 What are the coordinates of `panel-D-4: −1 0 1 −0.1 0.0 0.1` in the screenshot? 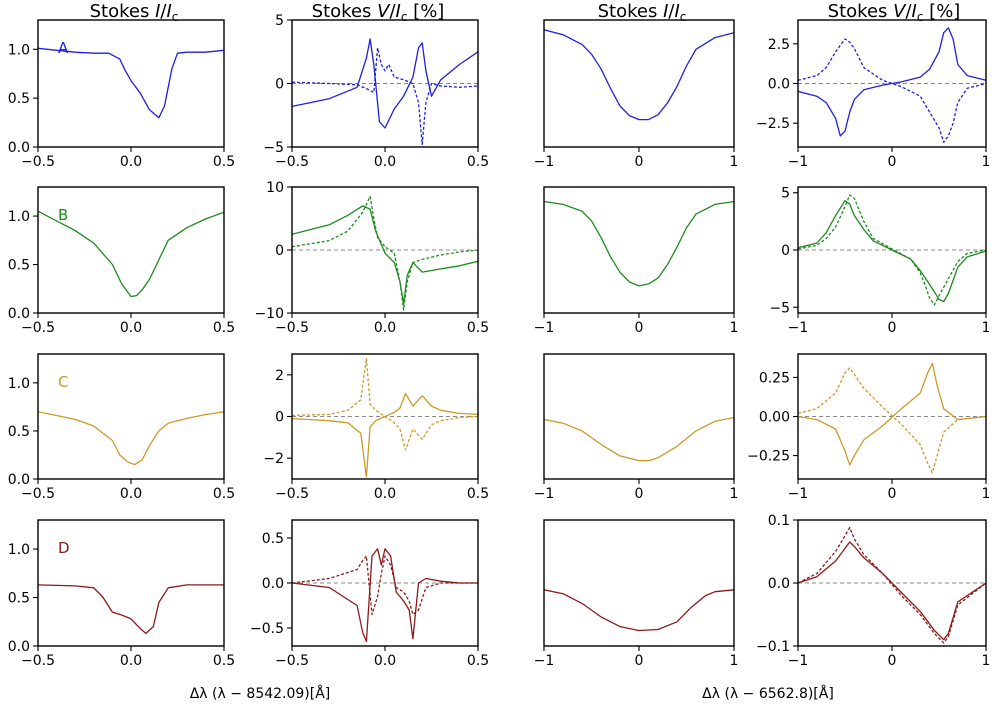 It's located at (873, 591).